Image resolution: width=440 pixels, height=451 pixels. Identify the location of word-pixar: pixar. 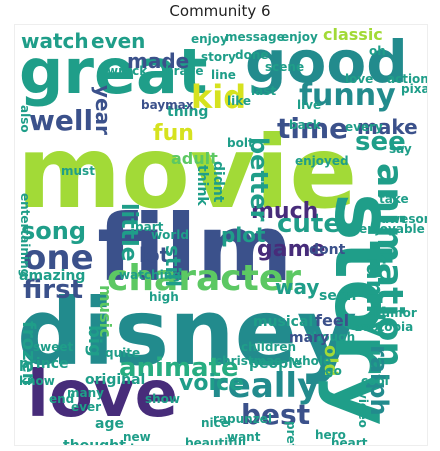
(414, 89).